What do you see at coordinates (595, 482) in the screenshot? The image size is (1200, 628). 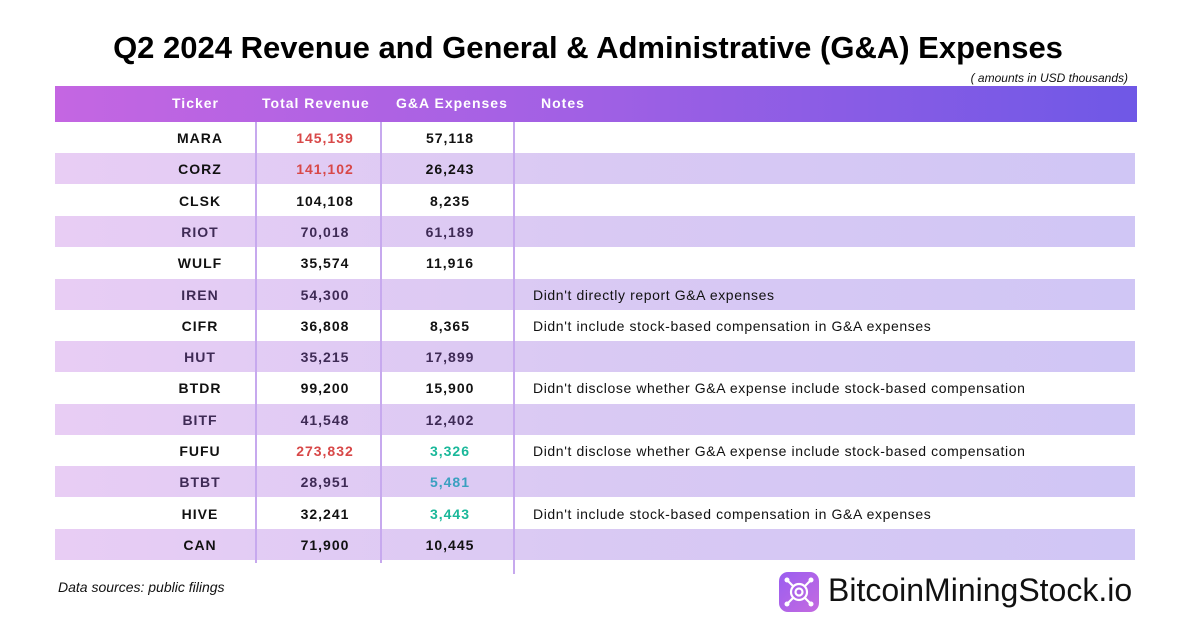 I see `table-row: BTBT 28,951 5,481` at bounding box center [595, 482].